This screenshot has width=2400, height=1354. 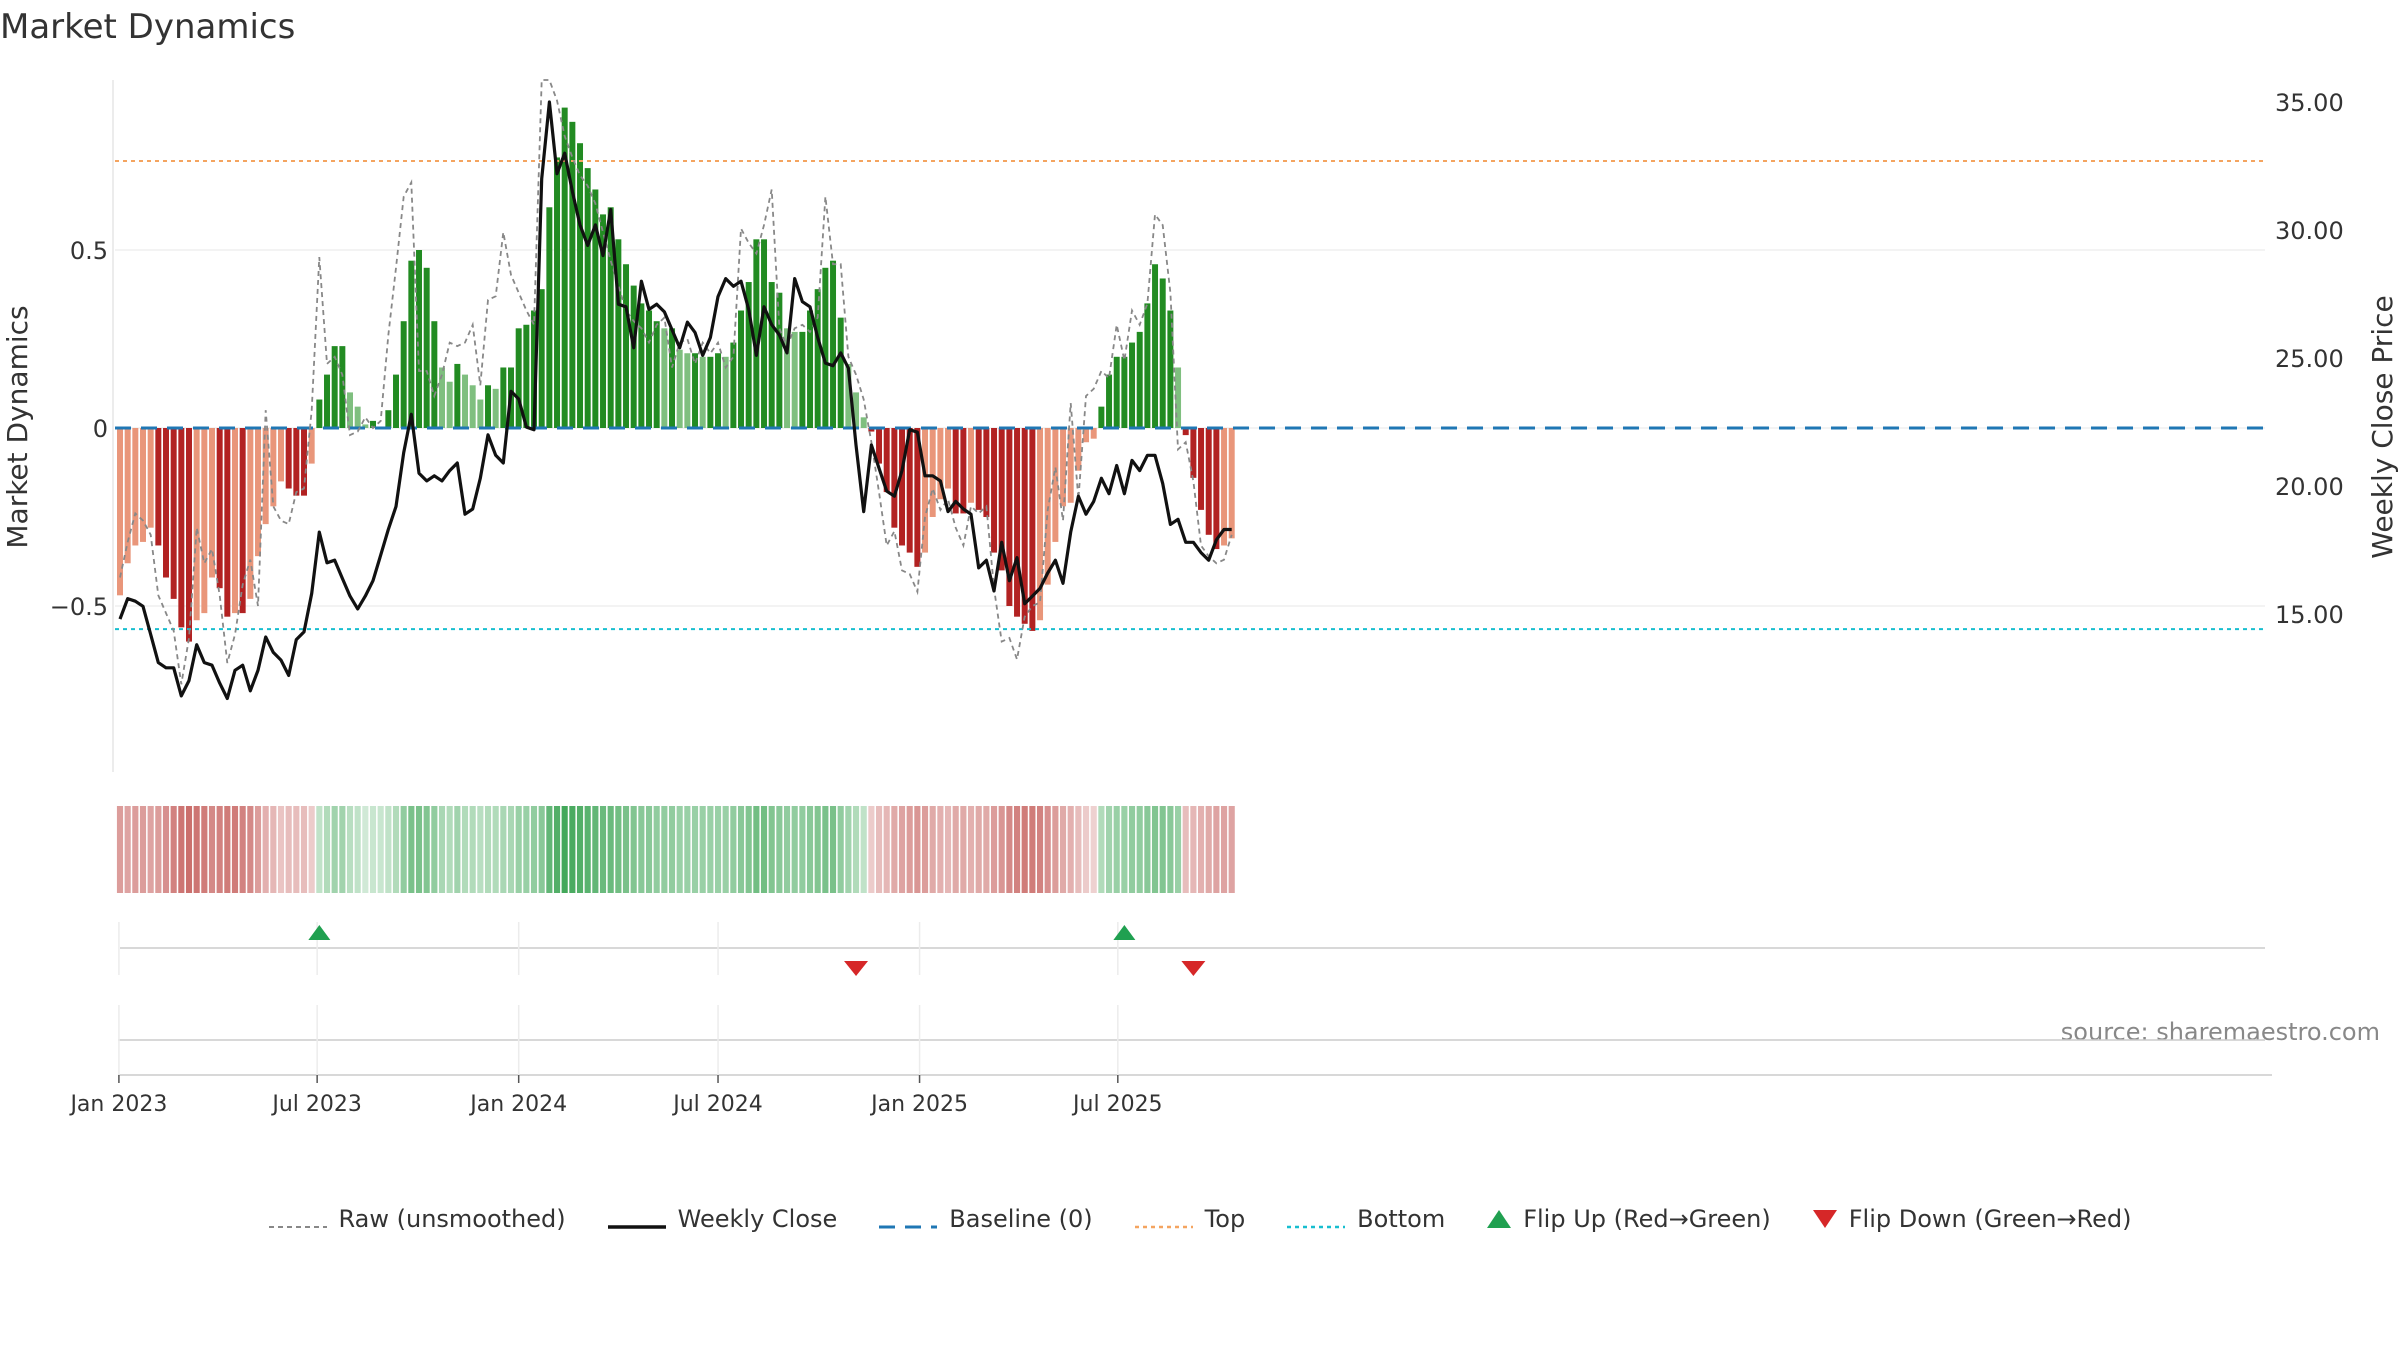 I want to click on legend-swatch-top, so click(x=1163, y=1220).